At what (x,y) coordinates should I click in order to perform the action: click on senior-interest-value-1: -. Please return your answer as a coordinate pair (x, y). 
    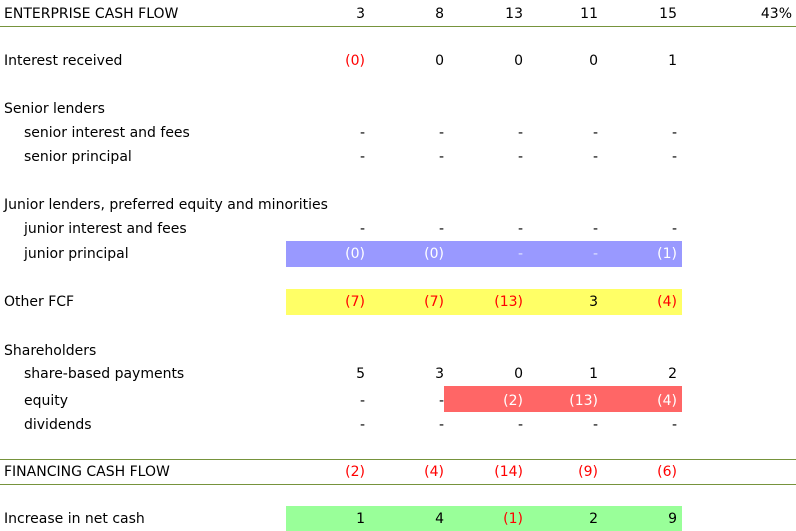
    Looking at the image, I should click on (362, 133).